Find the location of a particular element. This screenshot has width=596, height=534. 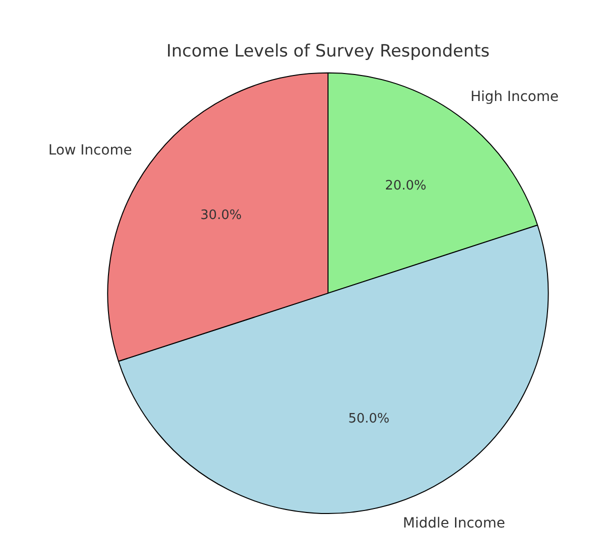

chart-title: Income Levels of Survey Respondents is located at coordinates (328, 52).